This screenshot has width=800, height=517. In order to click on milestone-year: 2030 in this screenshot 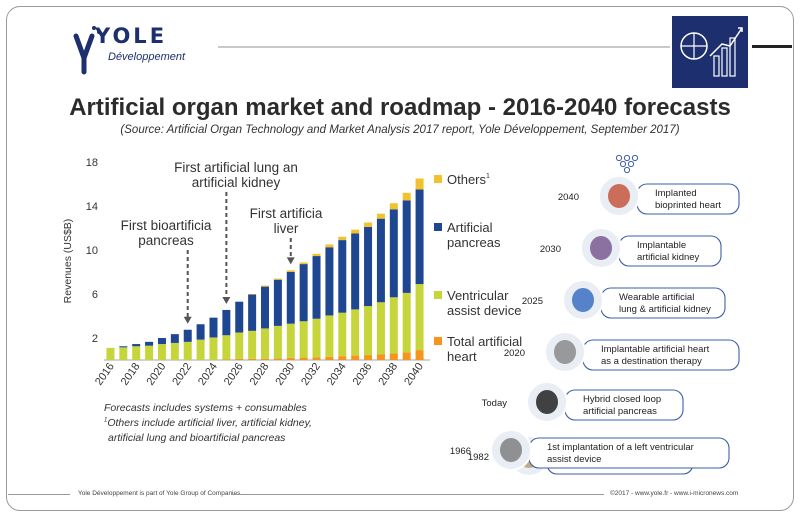, I will do `click(550, 249)`.